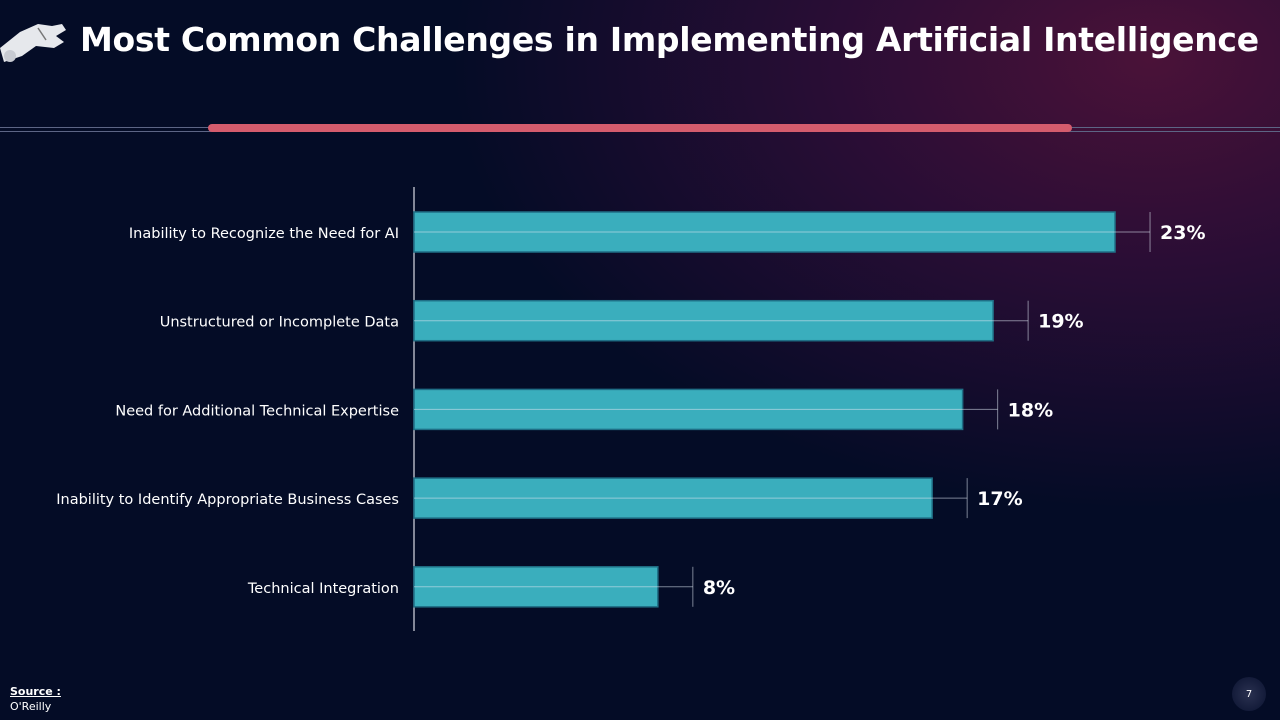 Image resolution: width=1280 pixels, height=720 pixels. I want to click on title-accent-bar, so click(640, 128).